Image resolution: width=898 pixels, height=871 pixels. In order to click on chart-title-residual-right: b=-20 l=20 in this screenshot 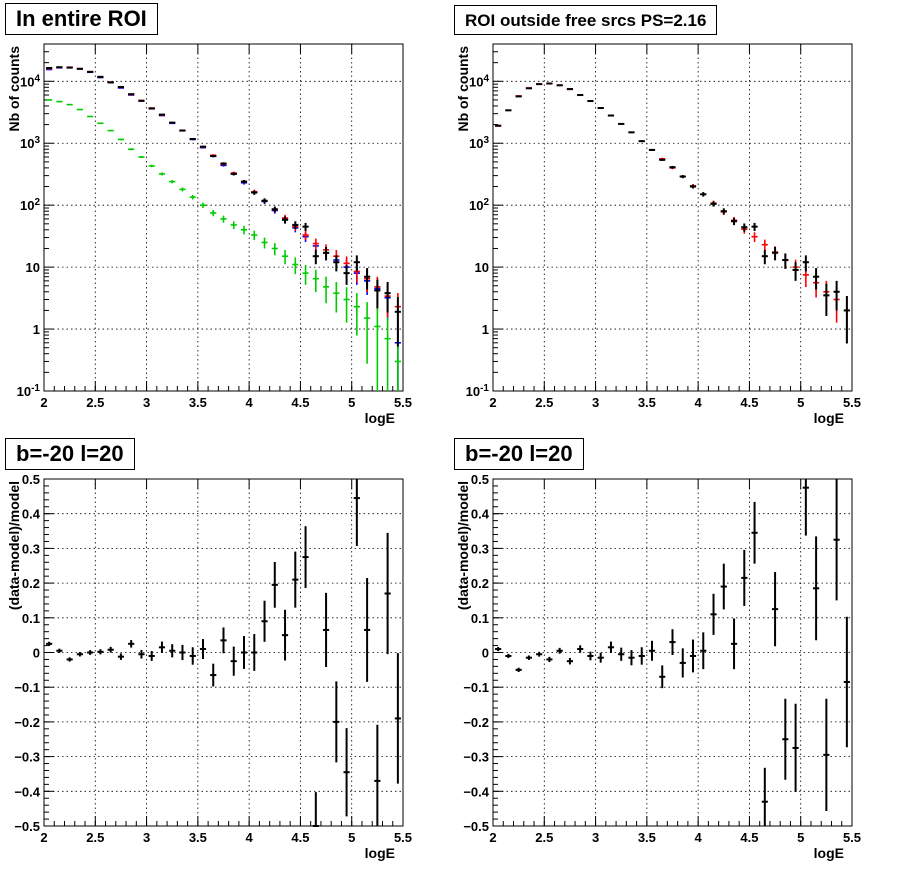, I will do `click(519, 454)`.